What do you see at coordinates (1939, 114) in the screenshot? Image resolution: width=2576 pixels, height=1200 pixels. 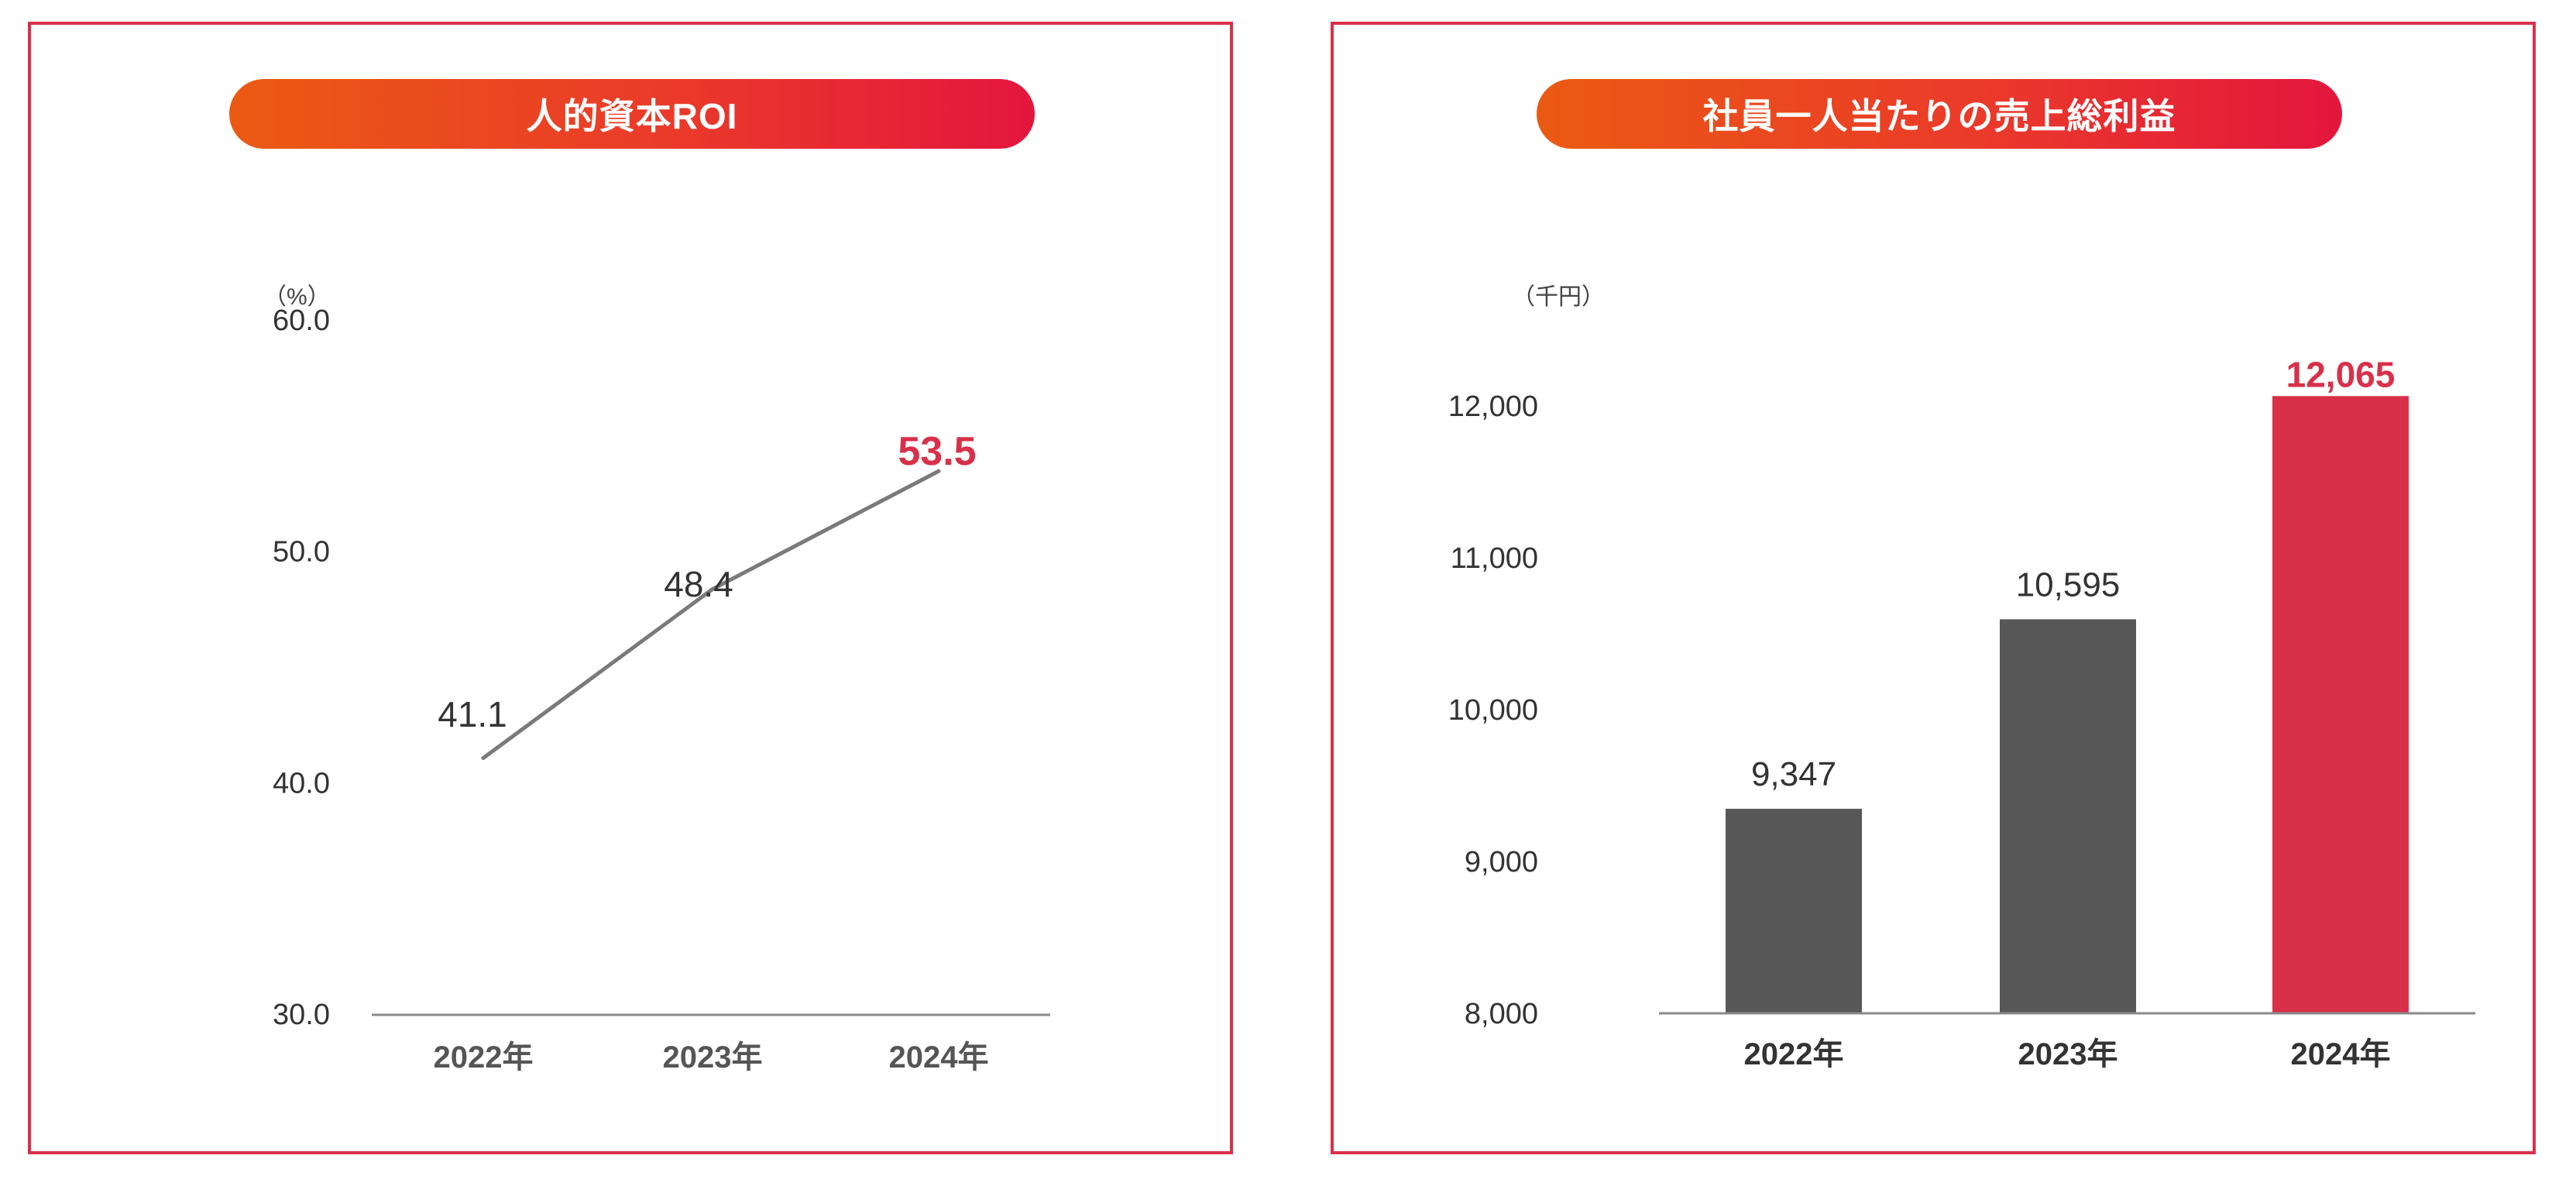 I see `gross-profit-chart-title: 社員一人当たりの売上総利益` at bounding box center [1939, 114].